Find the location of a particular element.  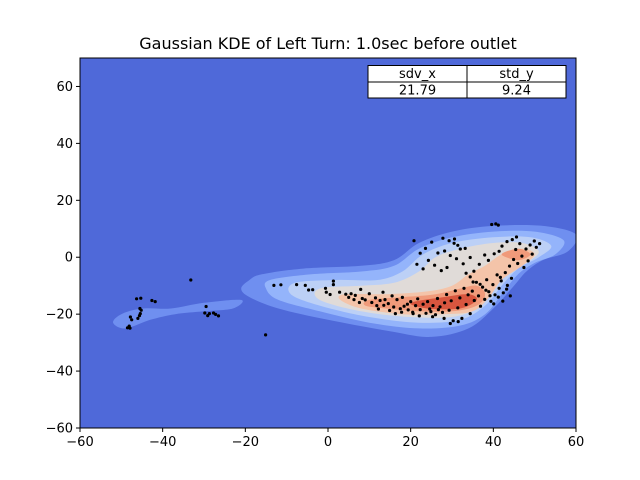

table-header-std-y: std_y is located at coordinates (516, 74).